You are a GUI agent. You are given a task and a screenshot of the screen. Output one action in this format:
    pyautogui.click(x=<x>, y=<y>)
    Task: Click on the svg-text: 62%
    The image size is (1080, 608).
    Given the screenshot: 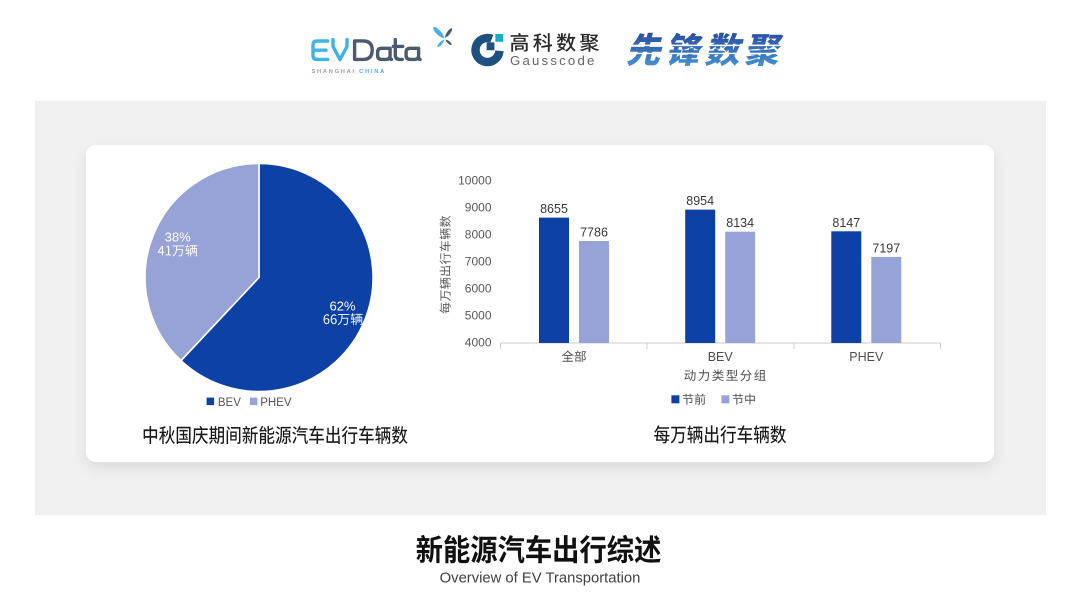 What is the action you would take?
    pyautogui.click(x=342, y=305)
    